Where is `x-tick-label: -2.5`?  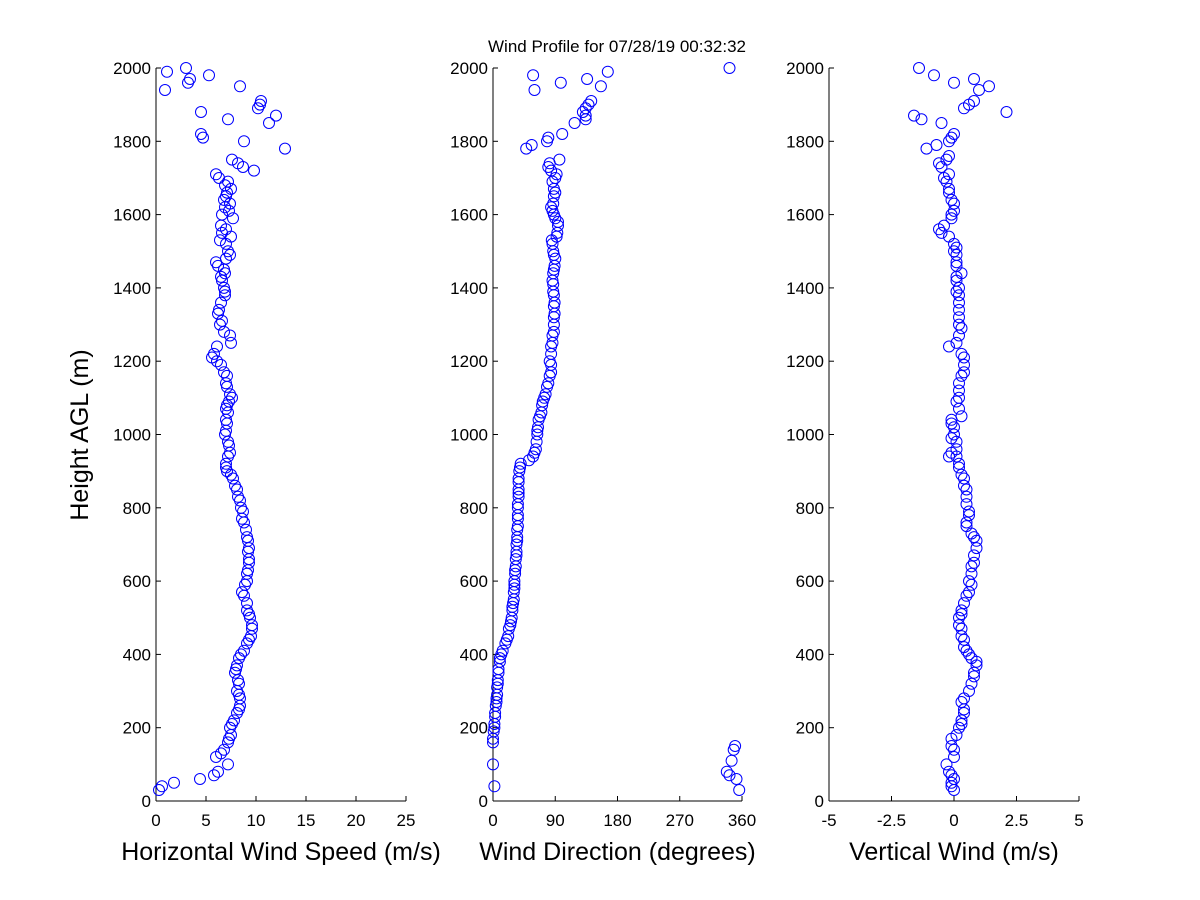 x-tick-label: -2.5 is located at coordinates (891, 820).